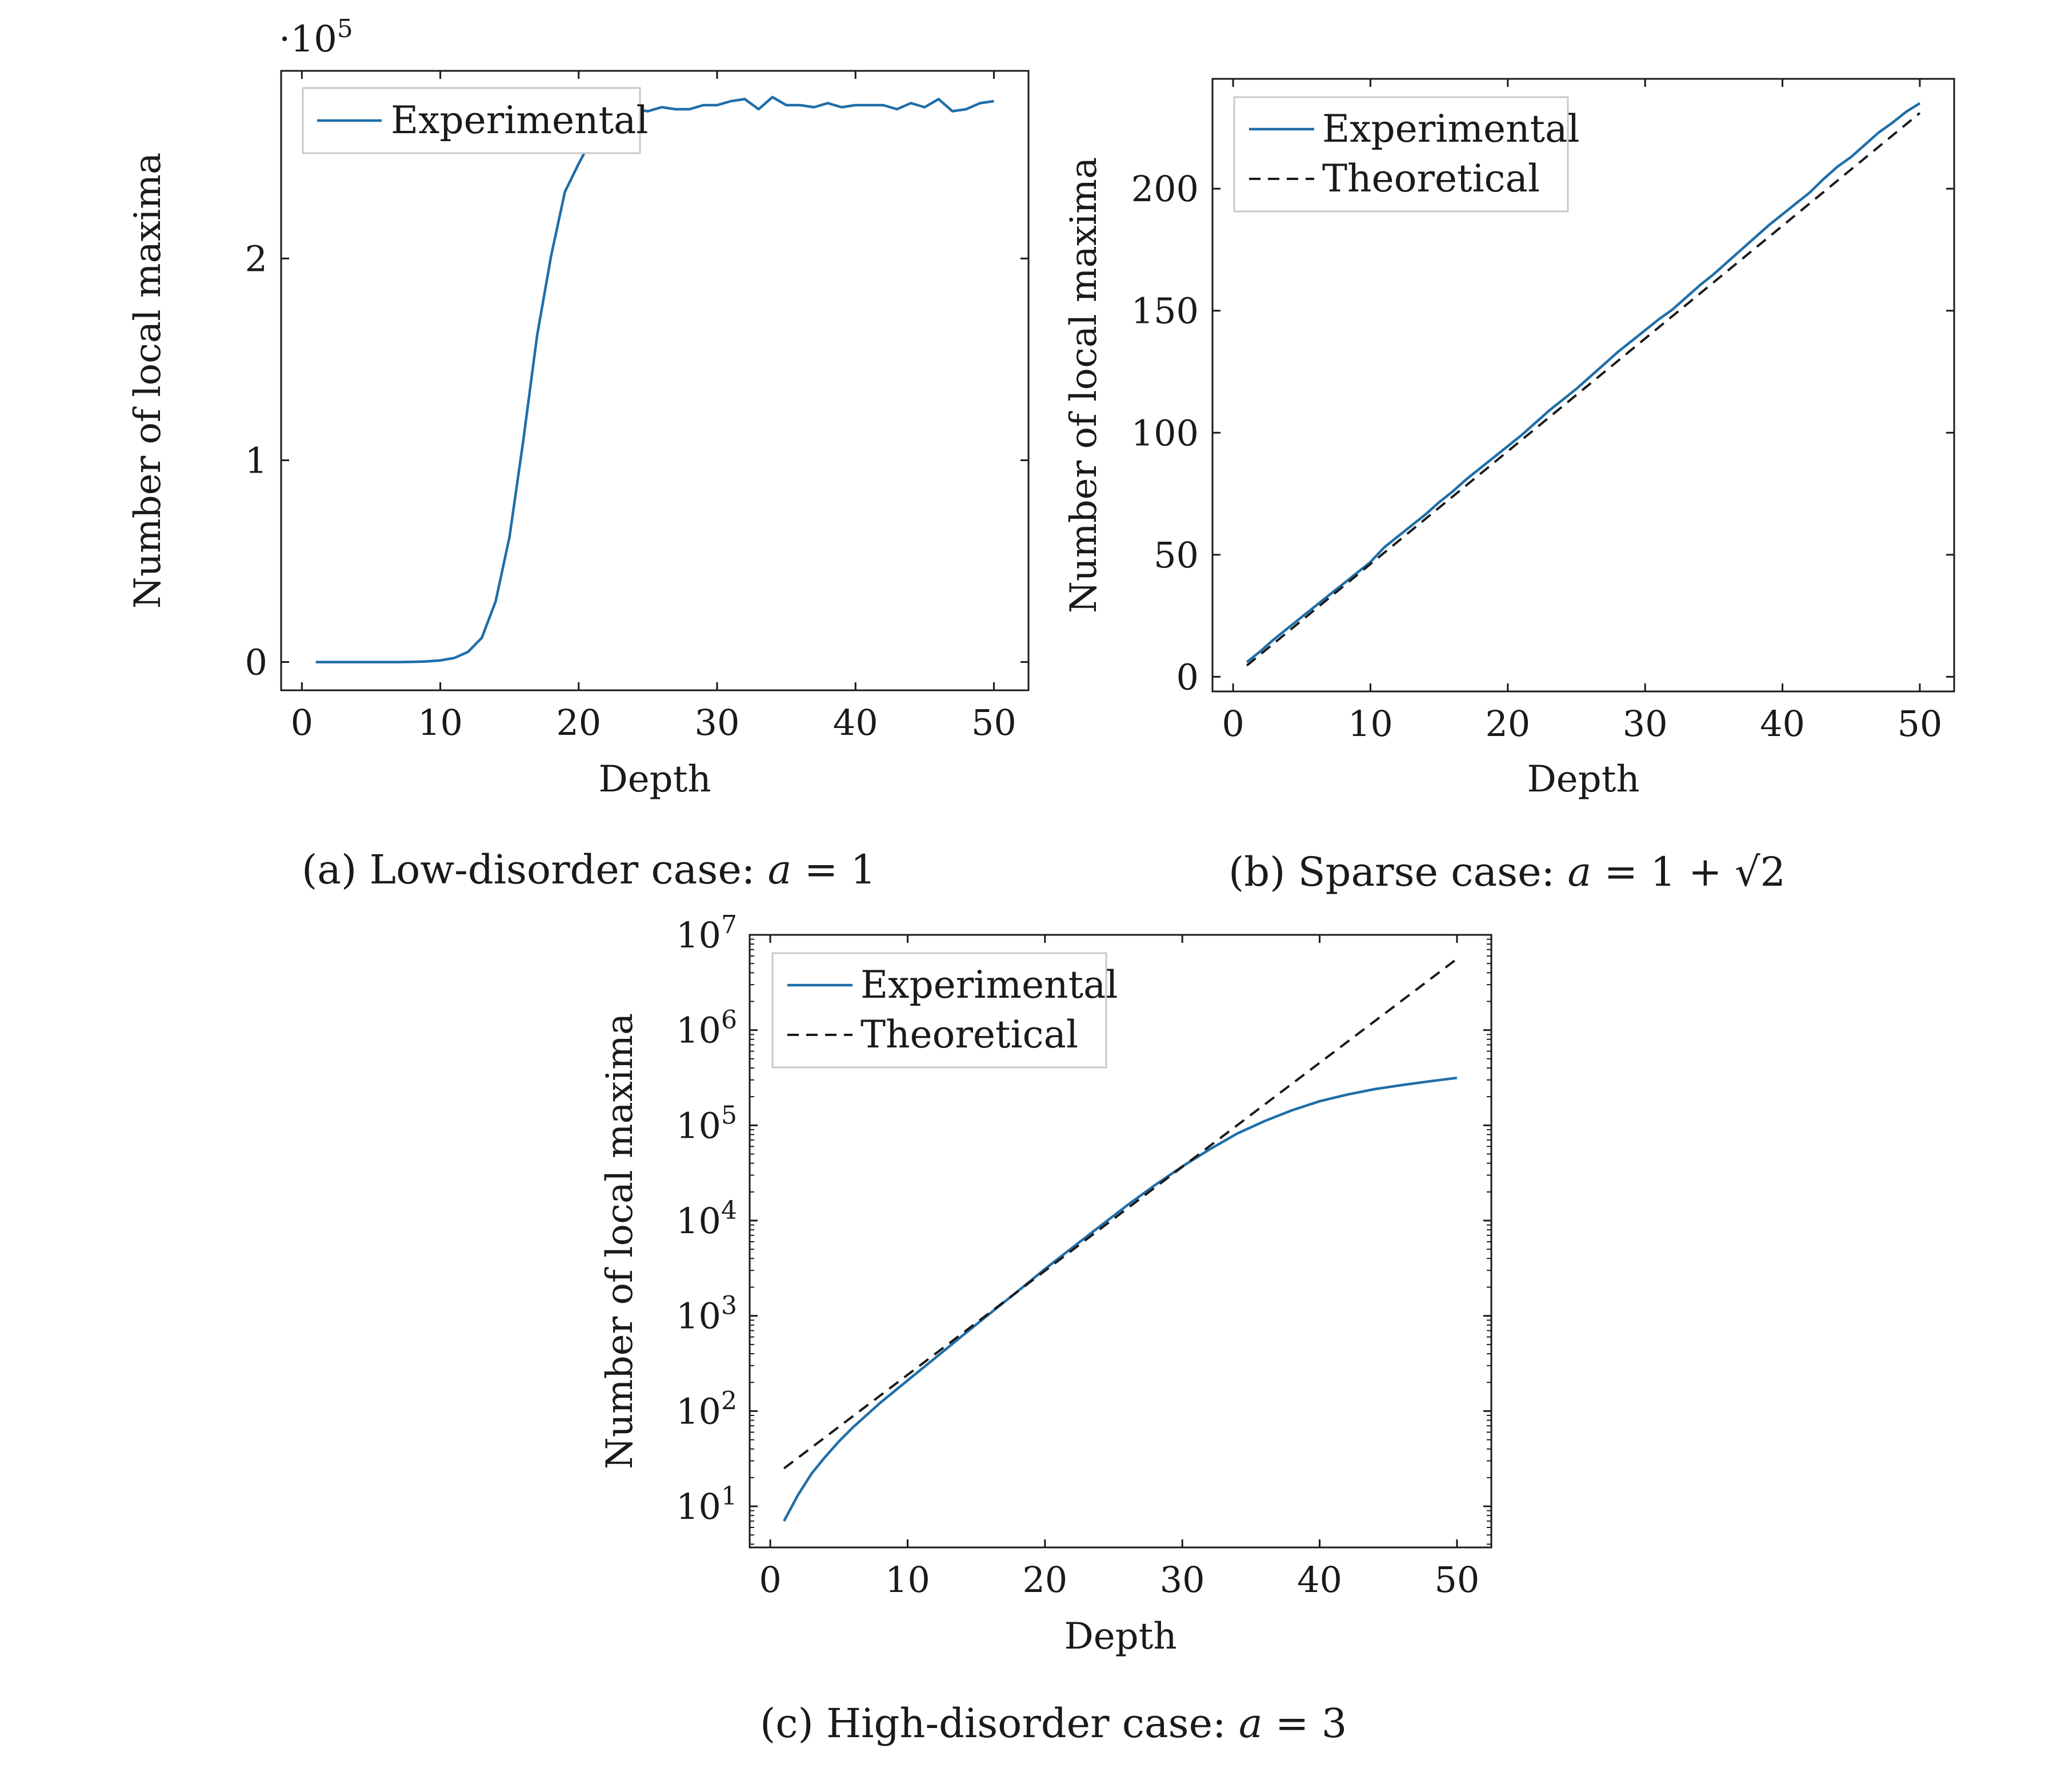 The image size is (2057, 1792). What do you see at coordinates (989, 985) in the screenshot?
I see `legend-label-experimental-c: Experimental` at bounding box center [989, 985].